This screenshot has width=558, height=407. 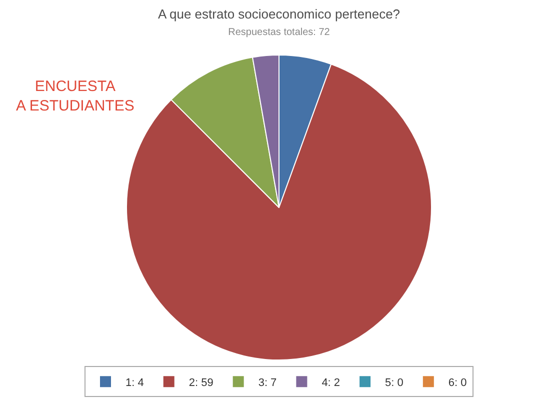 What do you see at coordinates (331, 382) in the screenshot?
I see `legend-label: 4: 2` at bounding box center [331, 382].